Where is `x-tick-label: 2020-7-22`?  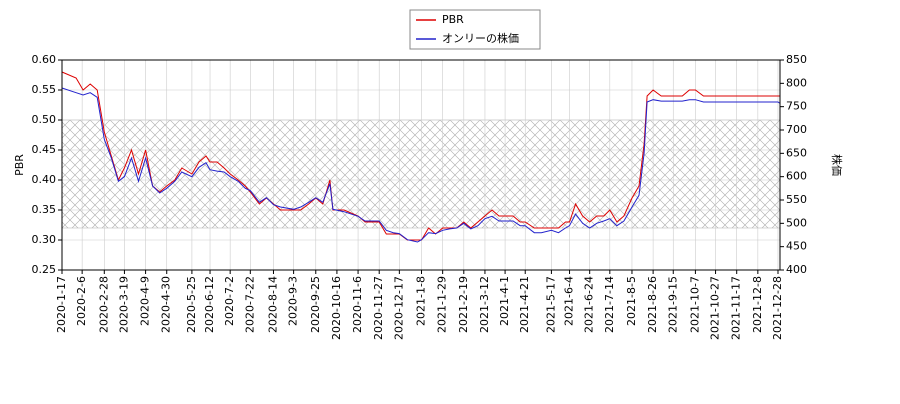
x-tick-label: 2020-7-22 is located at coordinates (249, 304).